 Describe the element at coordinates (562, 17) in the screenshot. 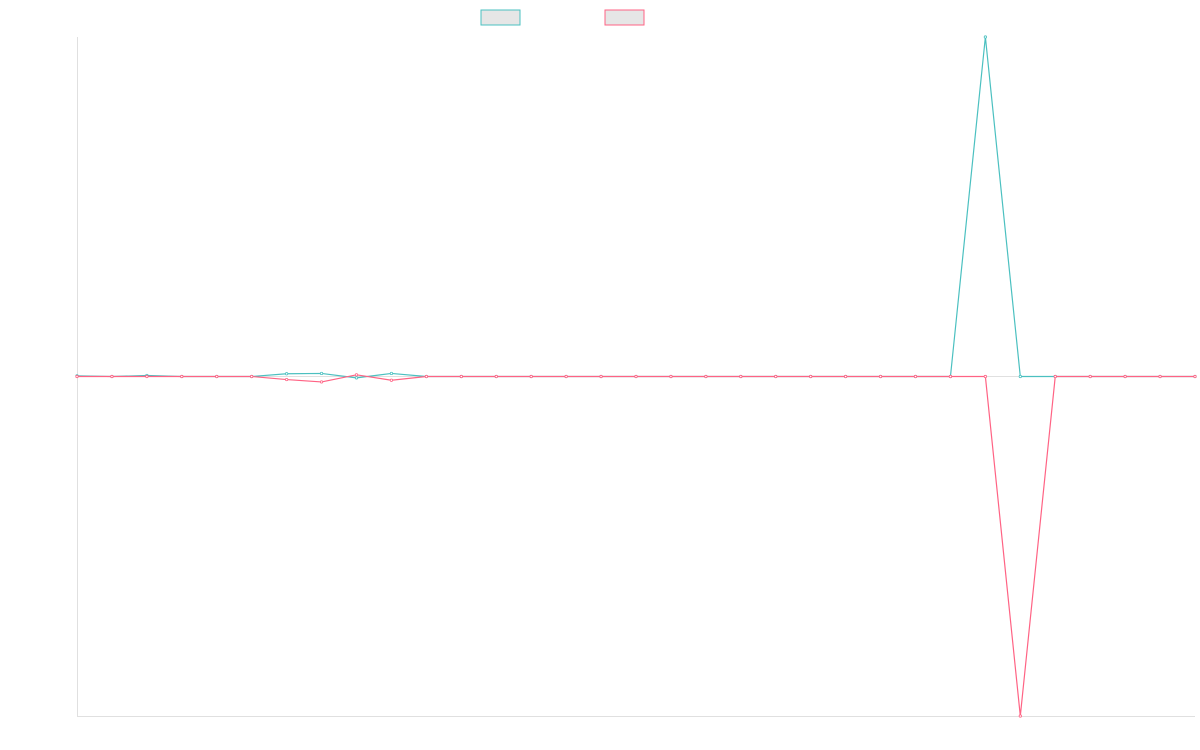

I see `legend` at that location.